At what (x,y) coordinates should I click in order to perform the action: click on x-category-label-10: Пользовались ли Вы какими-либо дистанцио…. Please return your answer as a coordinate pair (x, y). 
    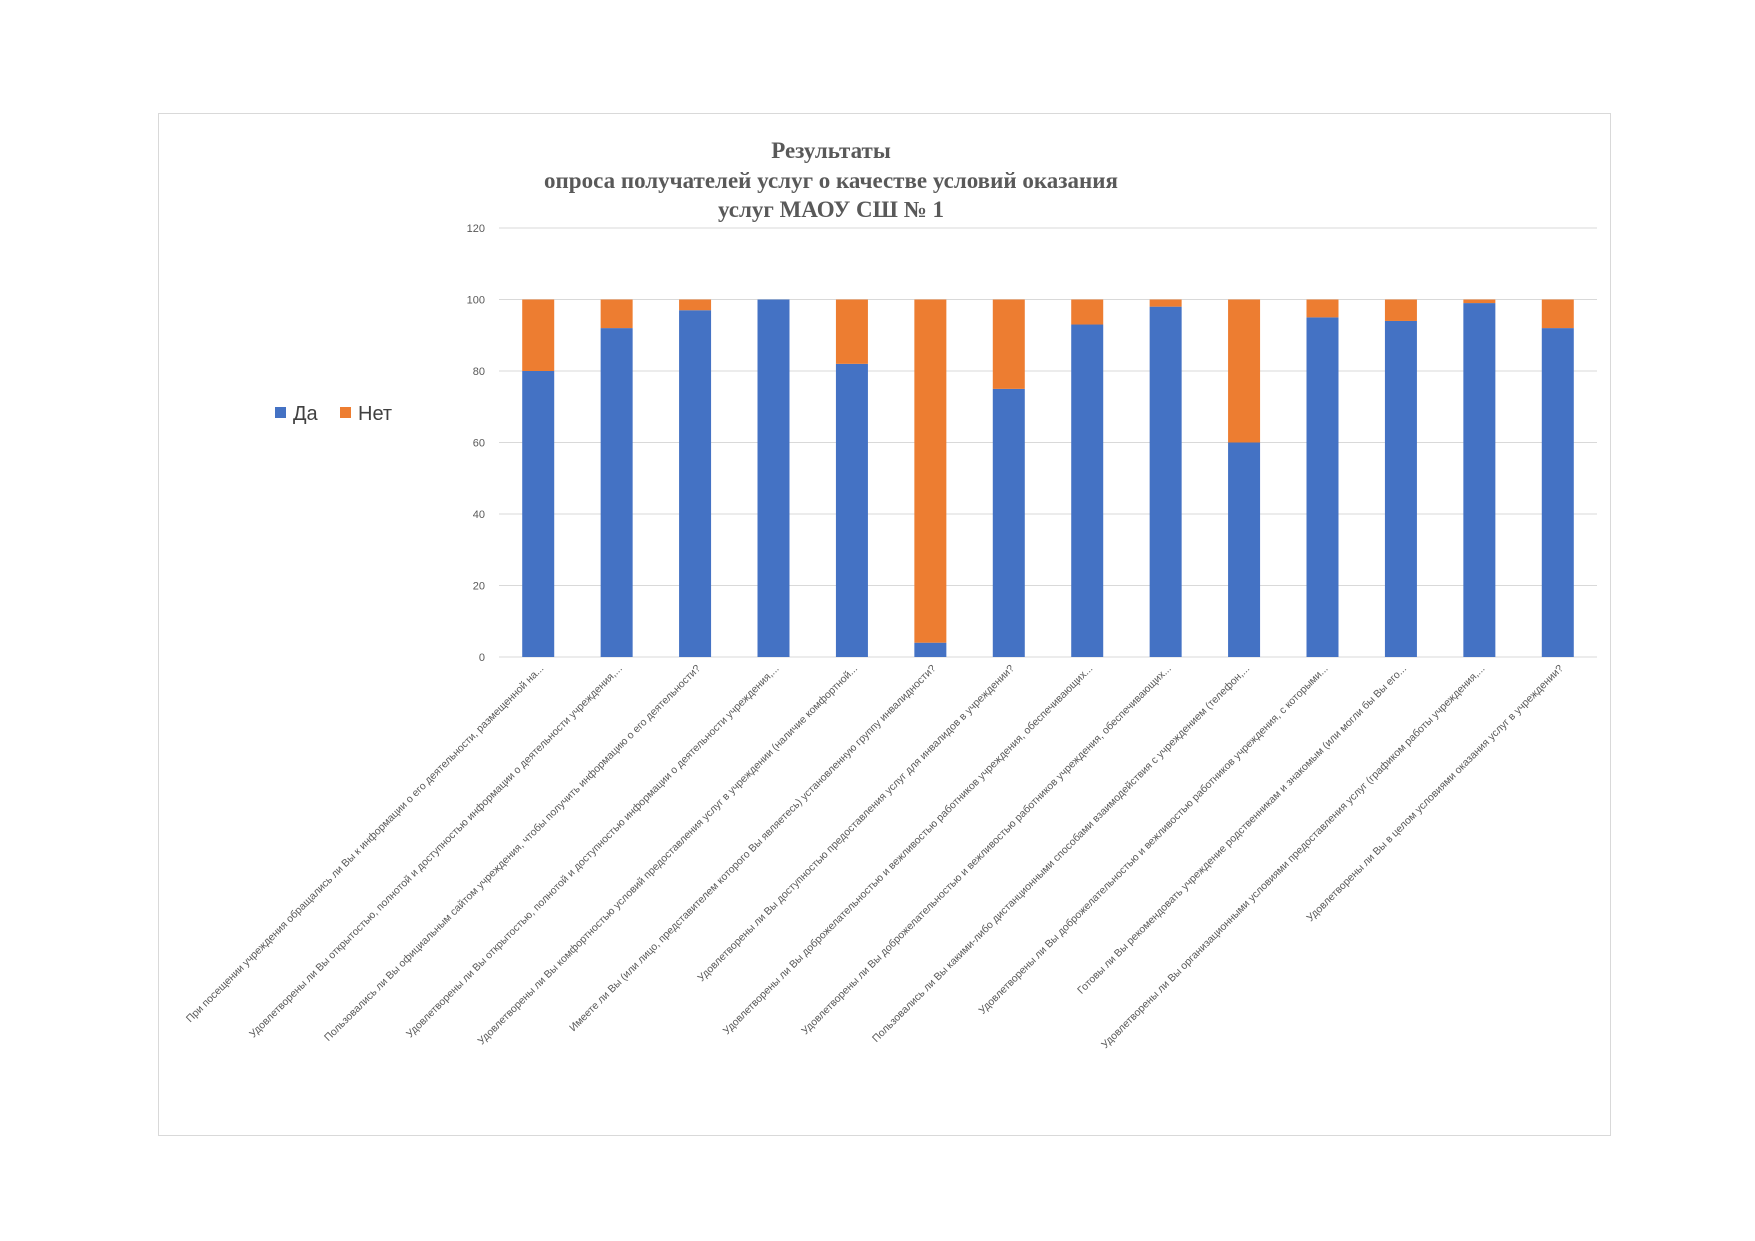
    Looking at the image, I should click on (1061, 854).